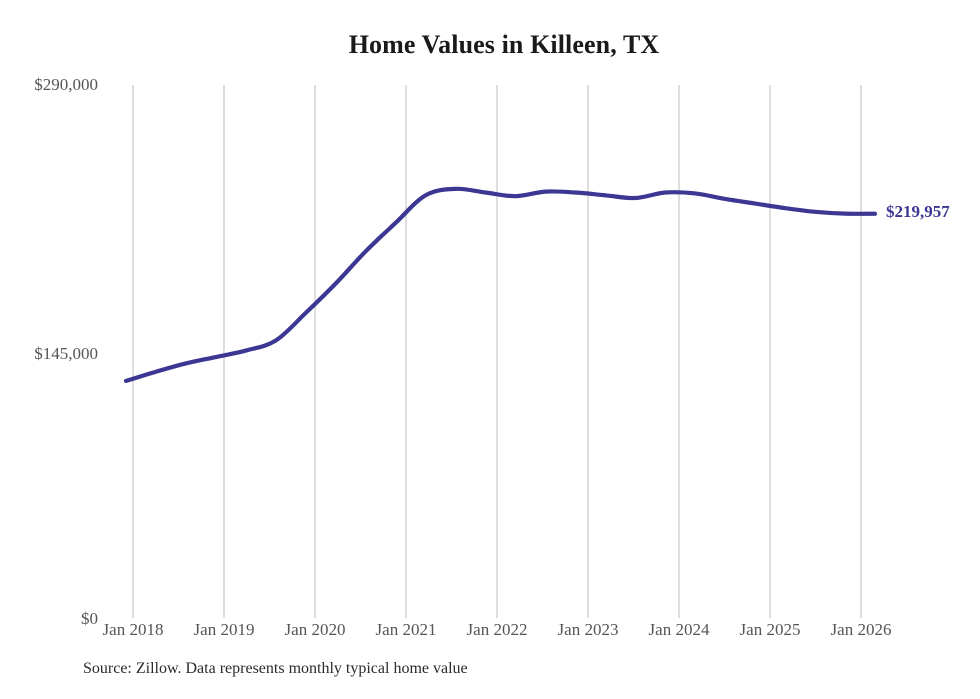 The height and width of the screenshot is (699, 980). Describe the element at coordinates (89, 618) in the screenshot. I see `y-axis-tick-0: $0` at that location.